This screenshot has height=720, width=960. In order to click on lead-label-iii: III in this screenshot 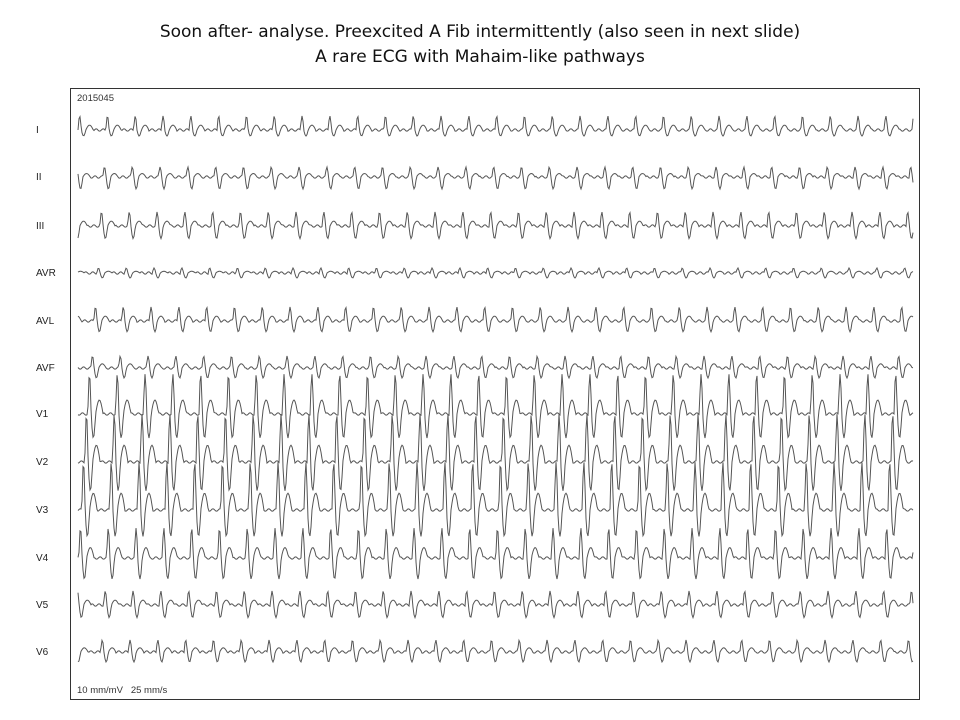, I will do `click(40, 226)`.